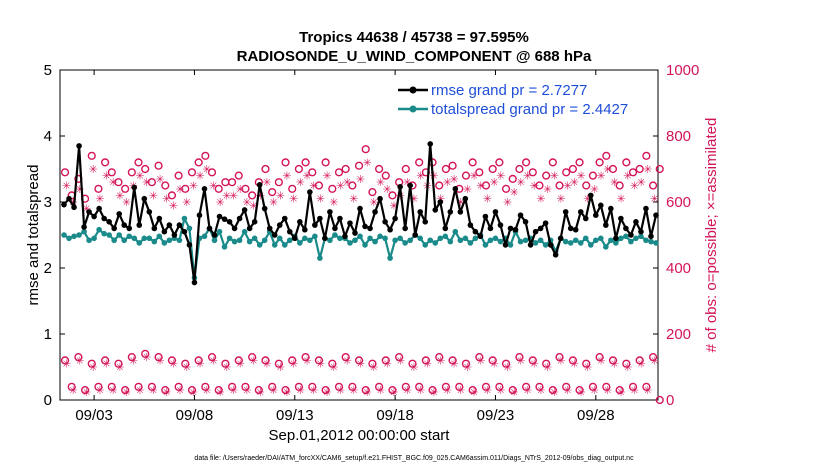 The height and width of the screenshot is (470, 830). I want to click on legend-spread-marker, so click(413, 109).